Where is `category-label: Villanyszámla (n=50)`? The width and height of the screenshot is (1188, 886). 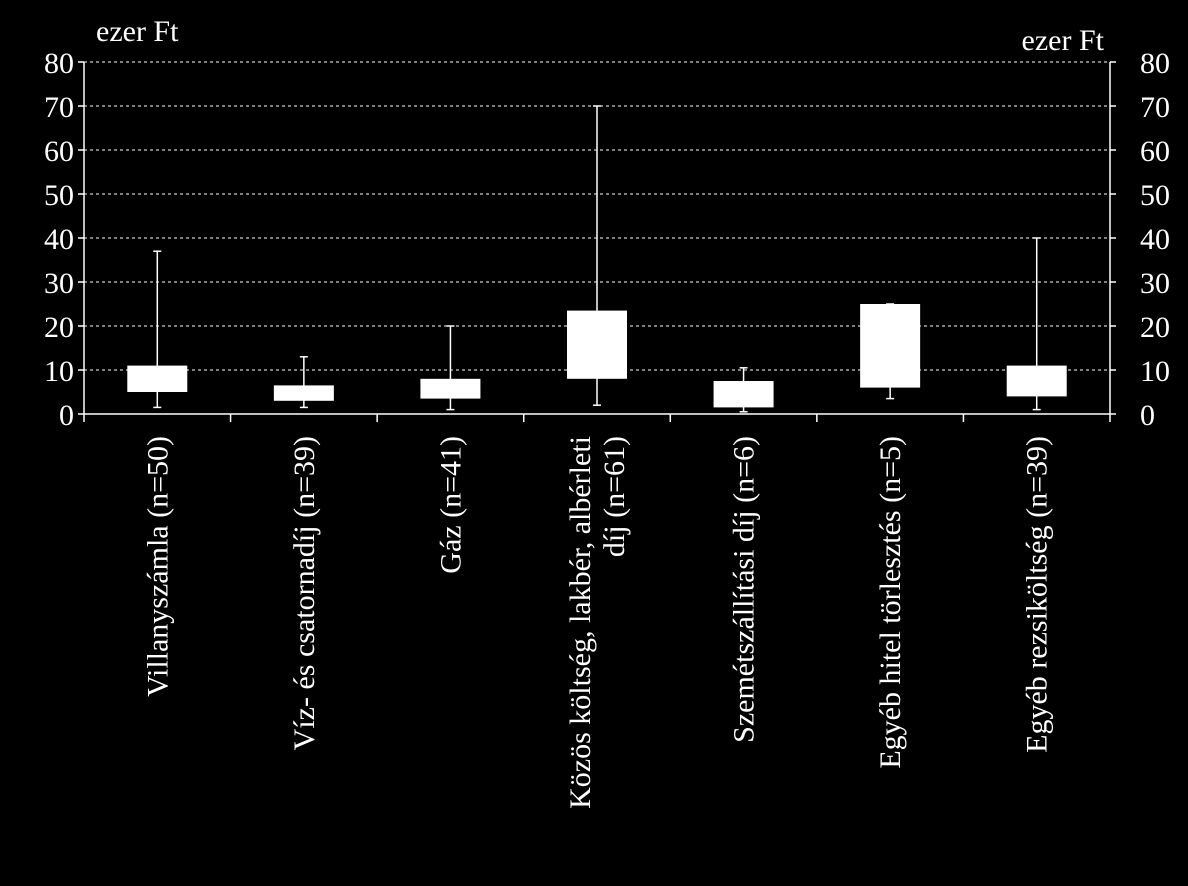 category-label: Villanyszámla (n=50) is located at coordinates (157, 566).